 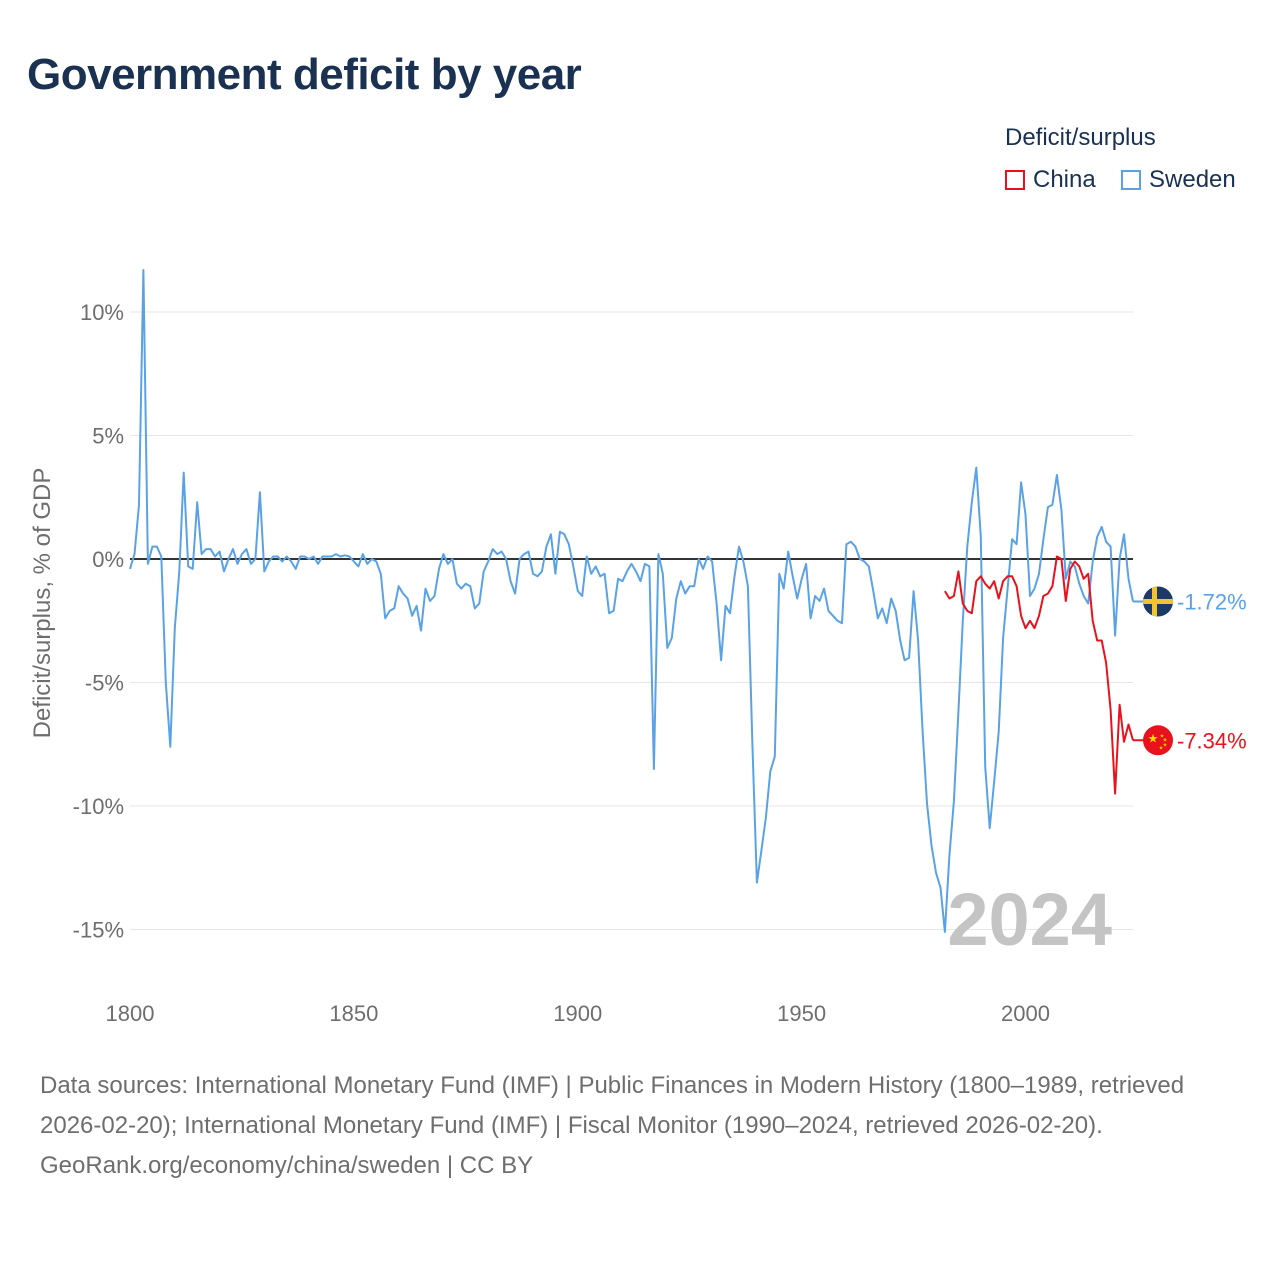 What do you see at coordinates (1029, 919) in the screenshot?
I see `year-watermark: 2024` at bounding box center [1029, 919].